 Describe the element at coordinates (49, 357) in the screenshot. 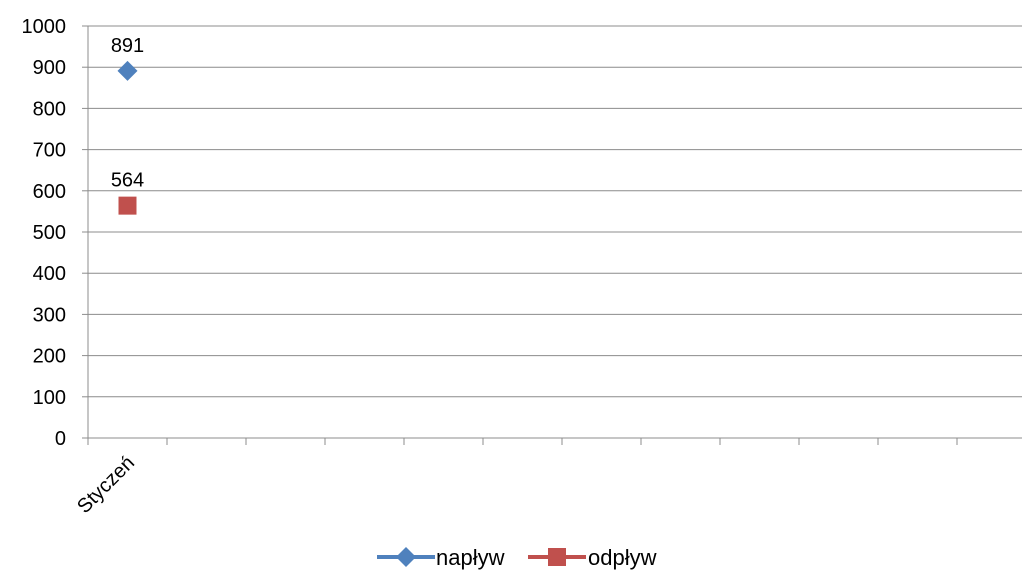

I see `y-tick-label: 200` at that location.